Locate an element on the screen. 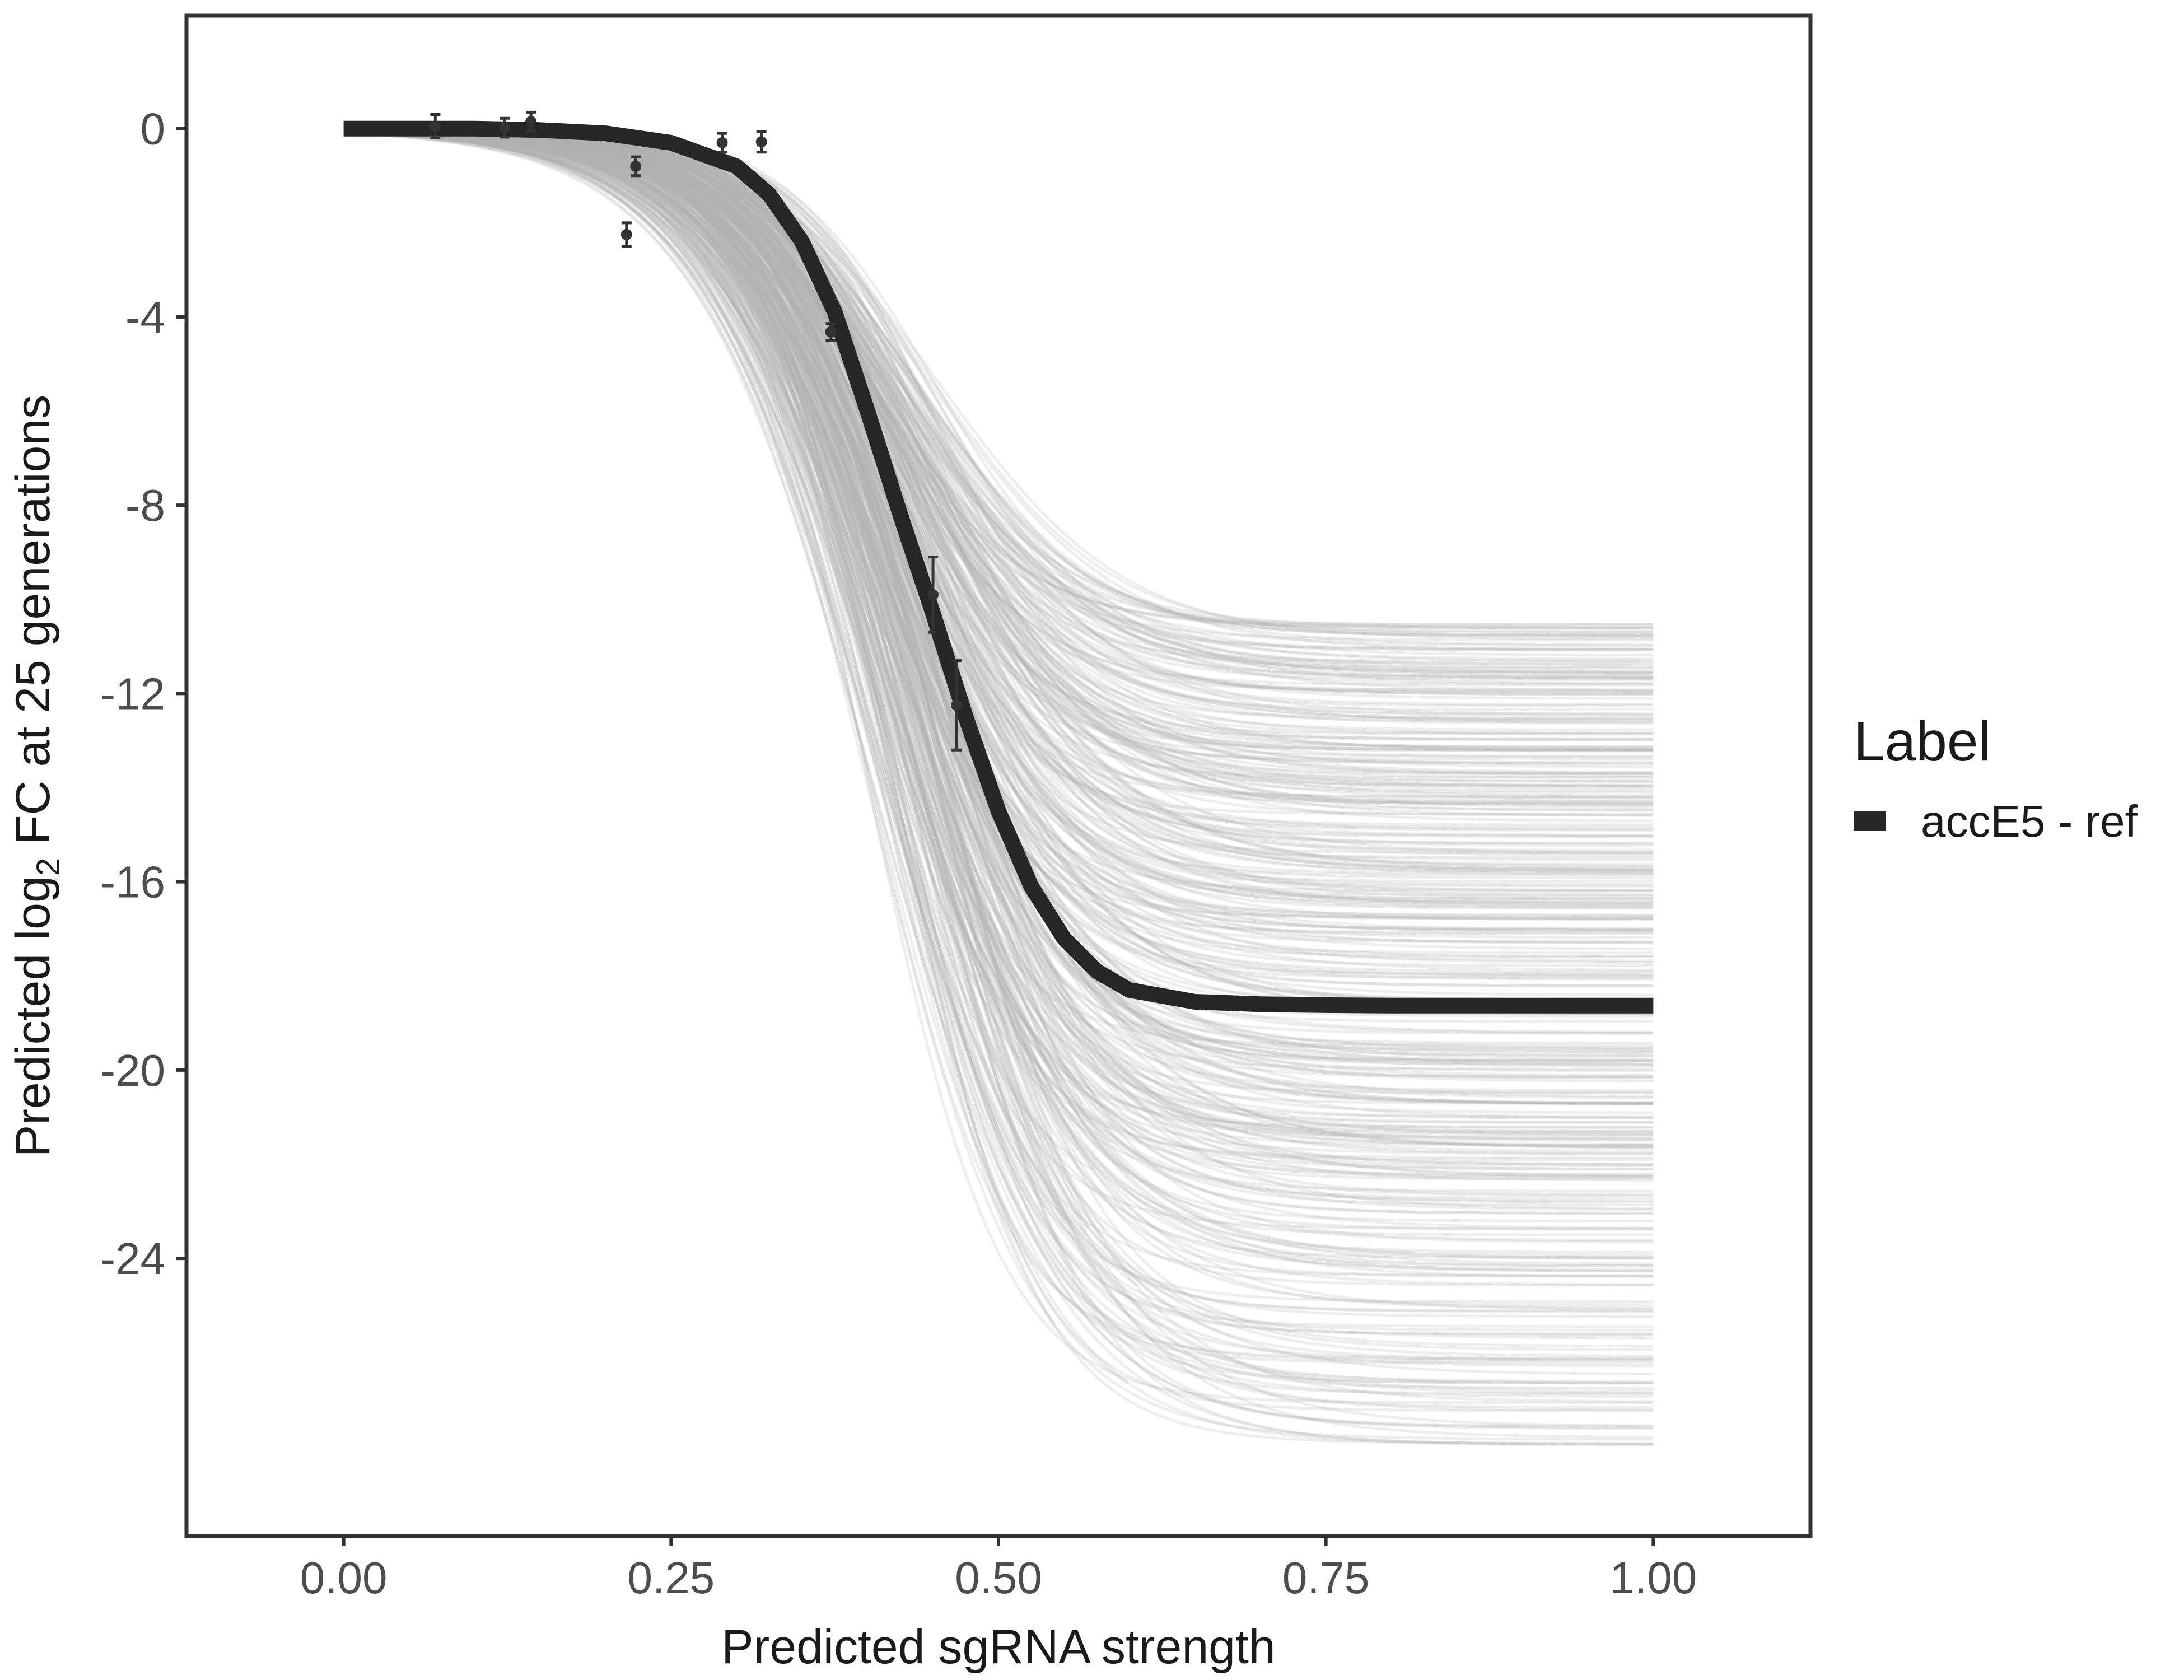 The height and width of the screenshot is (1680, 2184). legend: Label accE5 - ref is located at coordinates (1996, 778).